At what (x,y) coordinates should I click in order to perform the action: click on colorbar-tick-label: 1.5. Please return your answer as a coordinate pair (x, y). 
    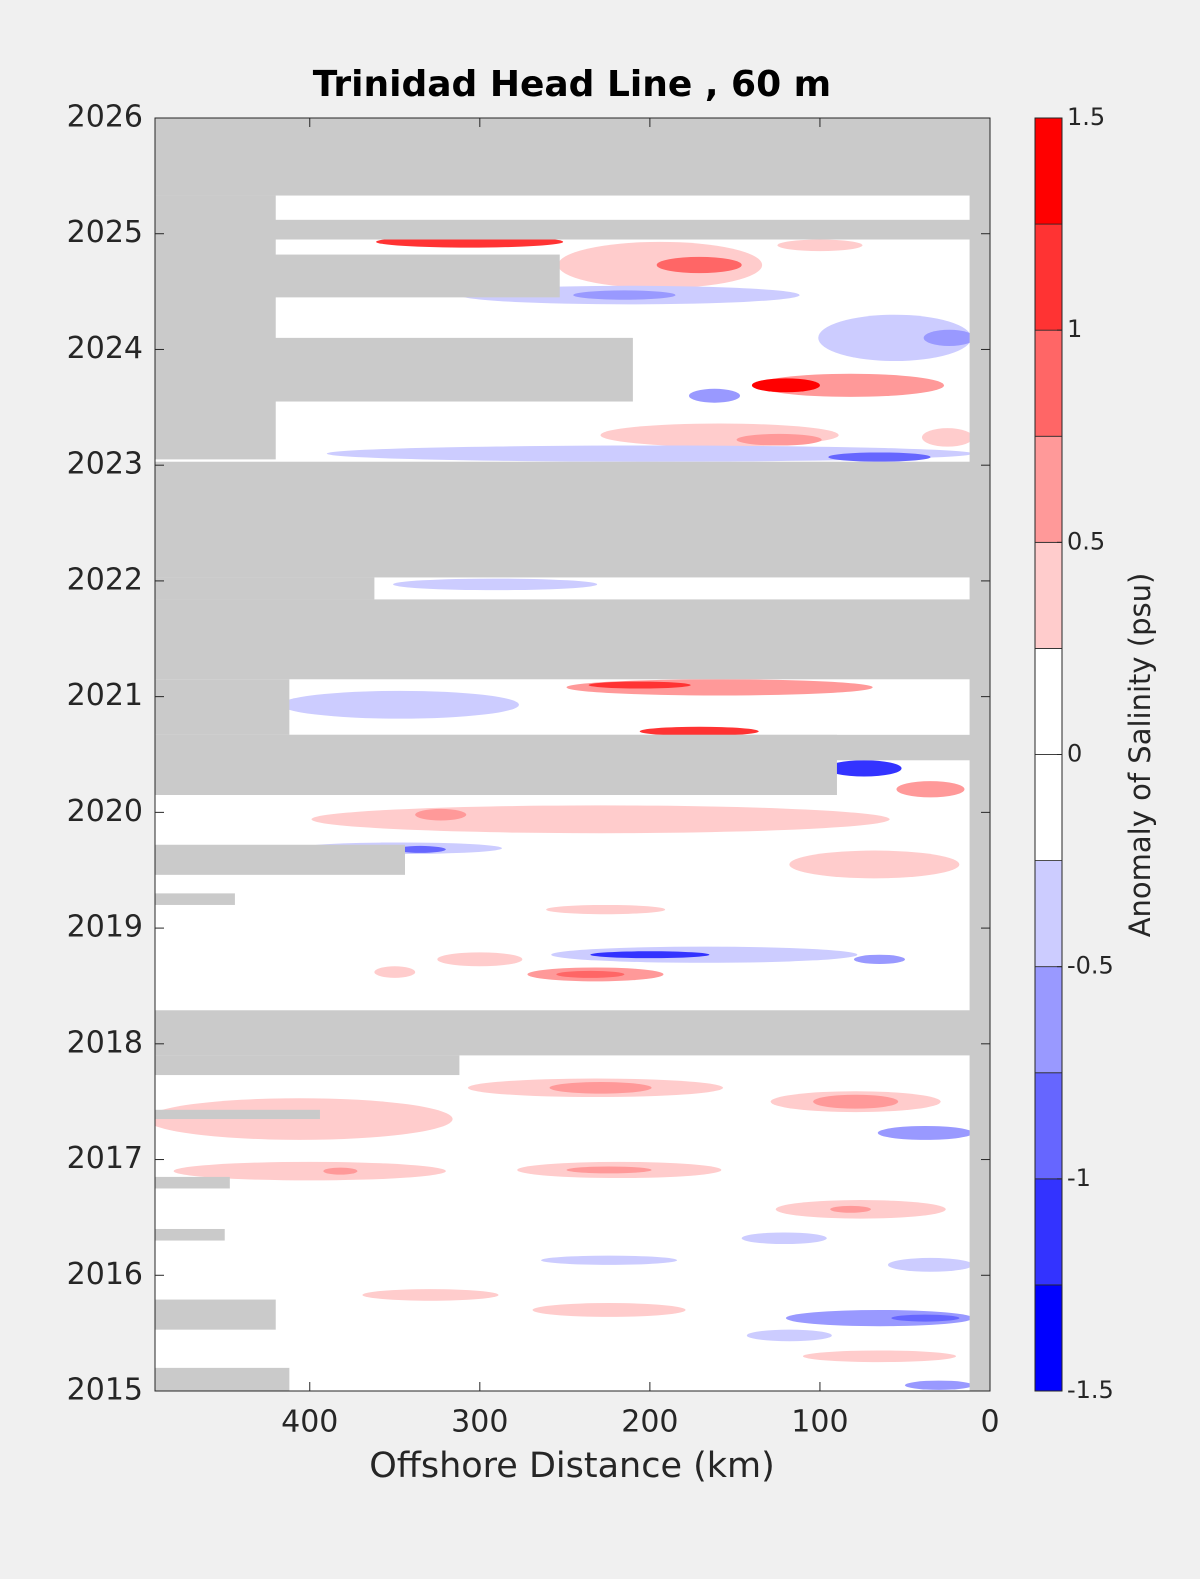
    Looking at the image, I should click on (1086, 117).